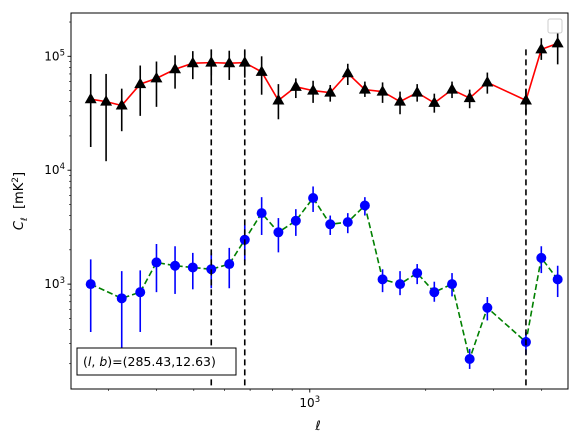 This screenshot has height=441, width=580. I want to click on y-tick-label: 105, so click(54, 55).